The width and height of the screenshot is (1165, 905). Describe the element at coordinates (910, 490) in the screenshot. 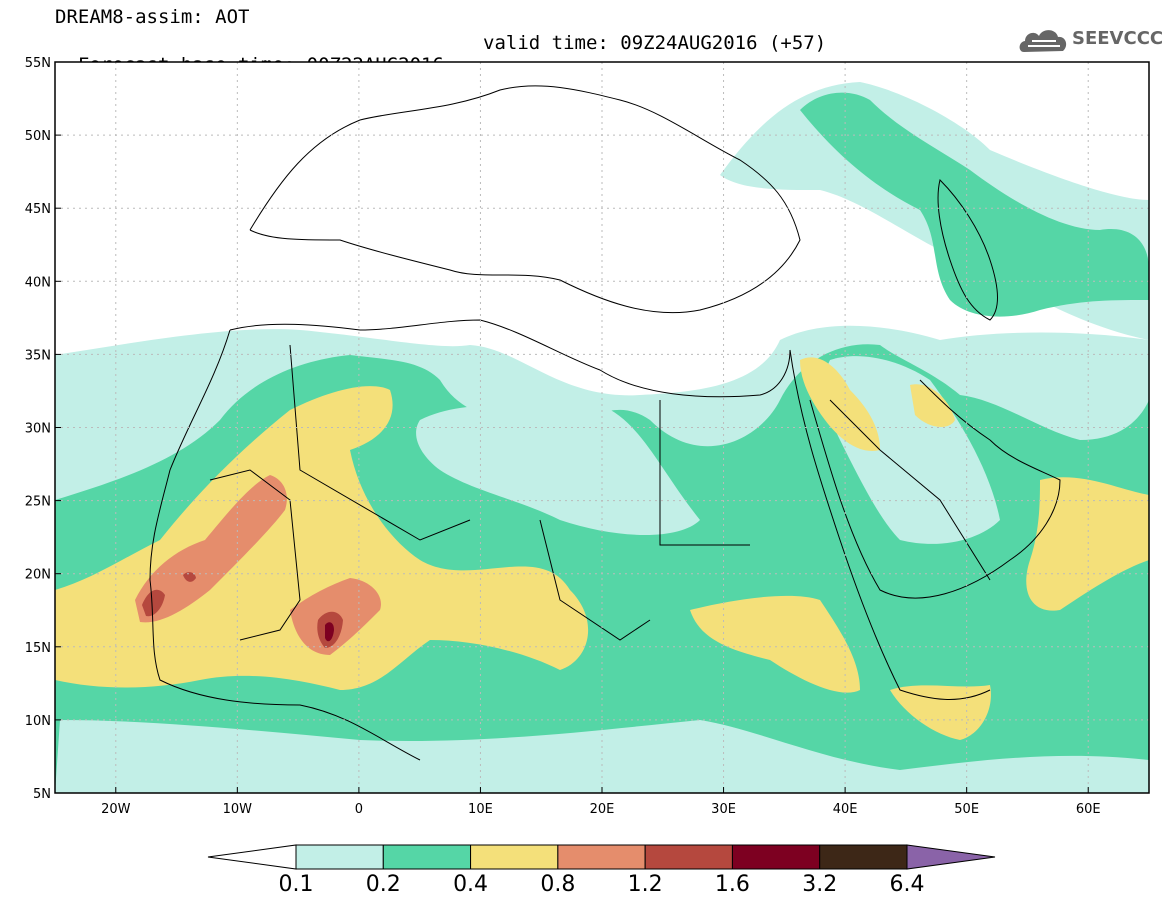

I see `border-arabia` at that location.